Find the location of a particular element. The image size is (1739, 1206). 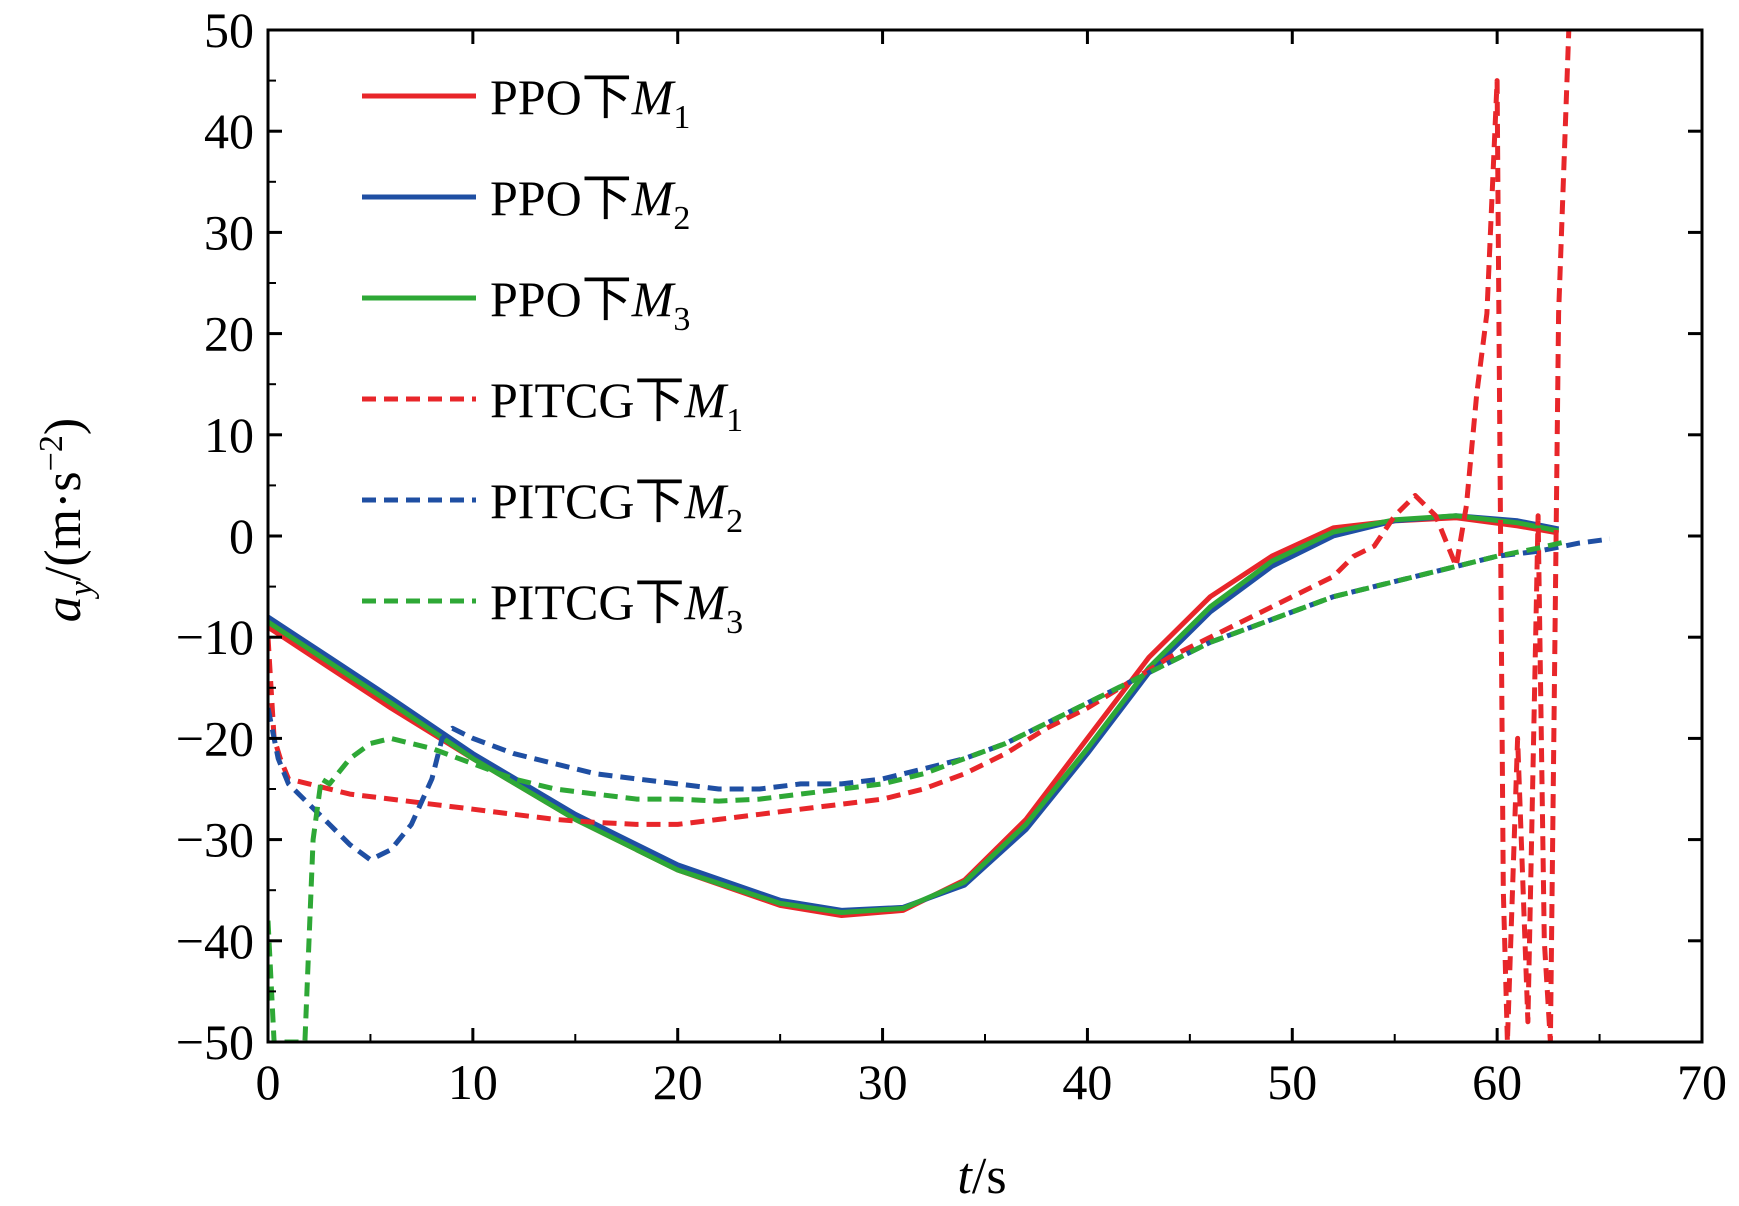

svg-text: t/s is located at coordinates (981, 1176).